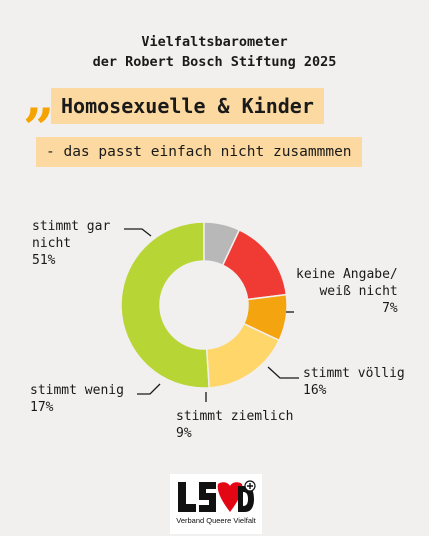 The image size is (429, 536). Describe the element at coordinates (77, 390) in the screenshot. I see `label-stimmt-wenig-text: stimmt wenig` at that location.